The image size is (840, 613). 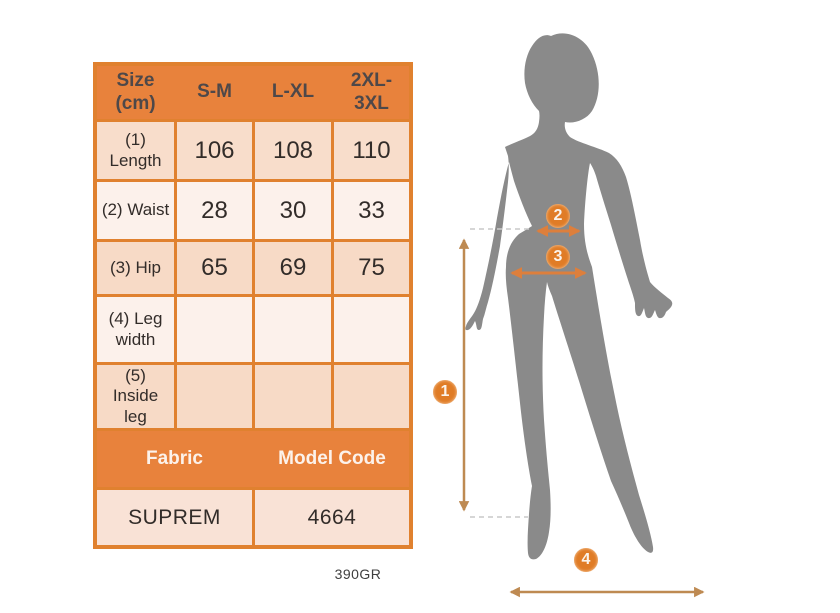 I want to click on fabric-model-header-row: Fabric Model Code, so click(x=253, y=459).